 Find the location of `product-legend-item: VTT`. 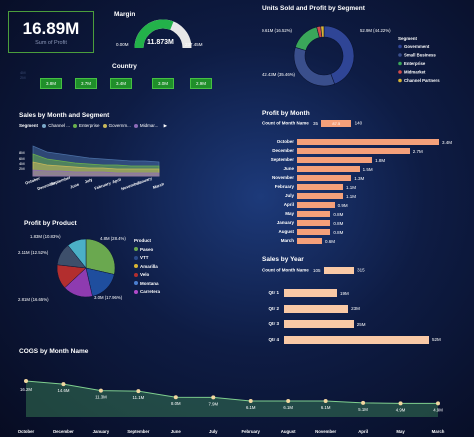

product-legend-item: VTT is located at coordinates (147, 257).